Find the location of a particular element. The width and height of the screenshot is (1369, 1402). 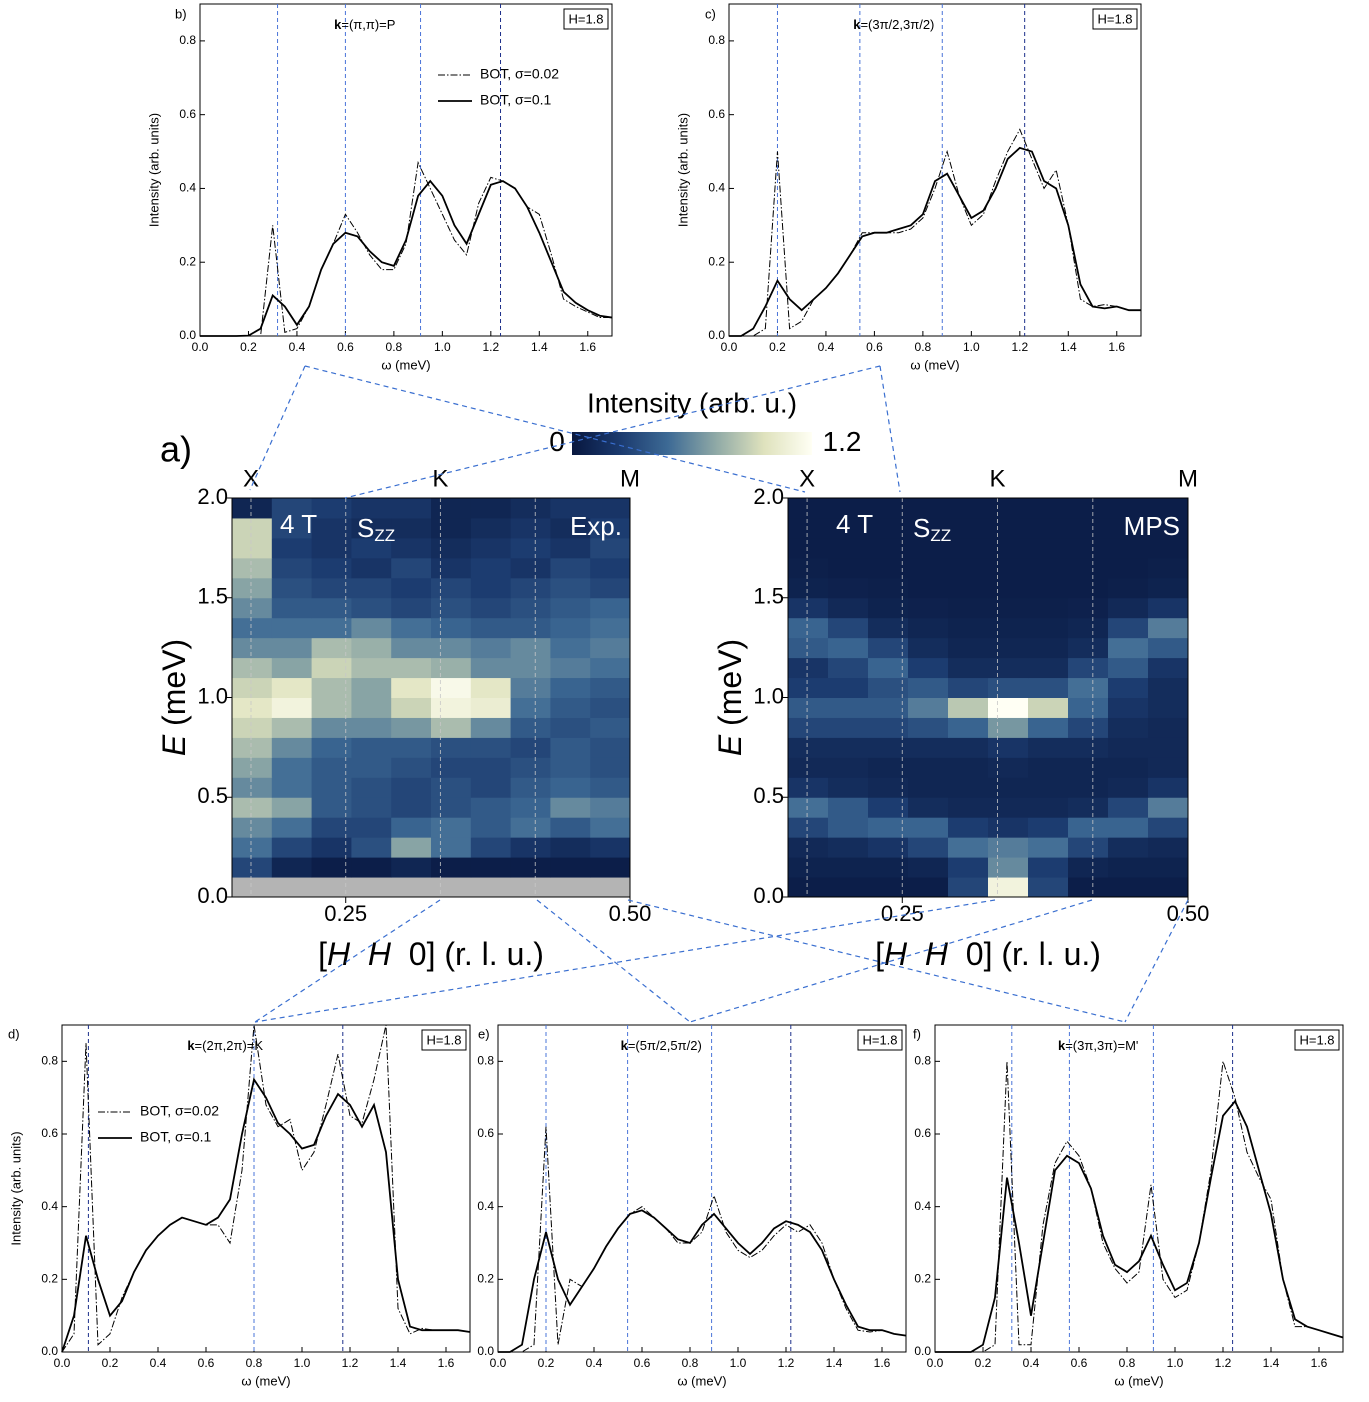

y-axis-label: E (meV) is located at coordinates (730, 697).